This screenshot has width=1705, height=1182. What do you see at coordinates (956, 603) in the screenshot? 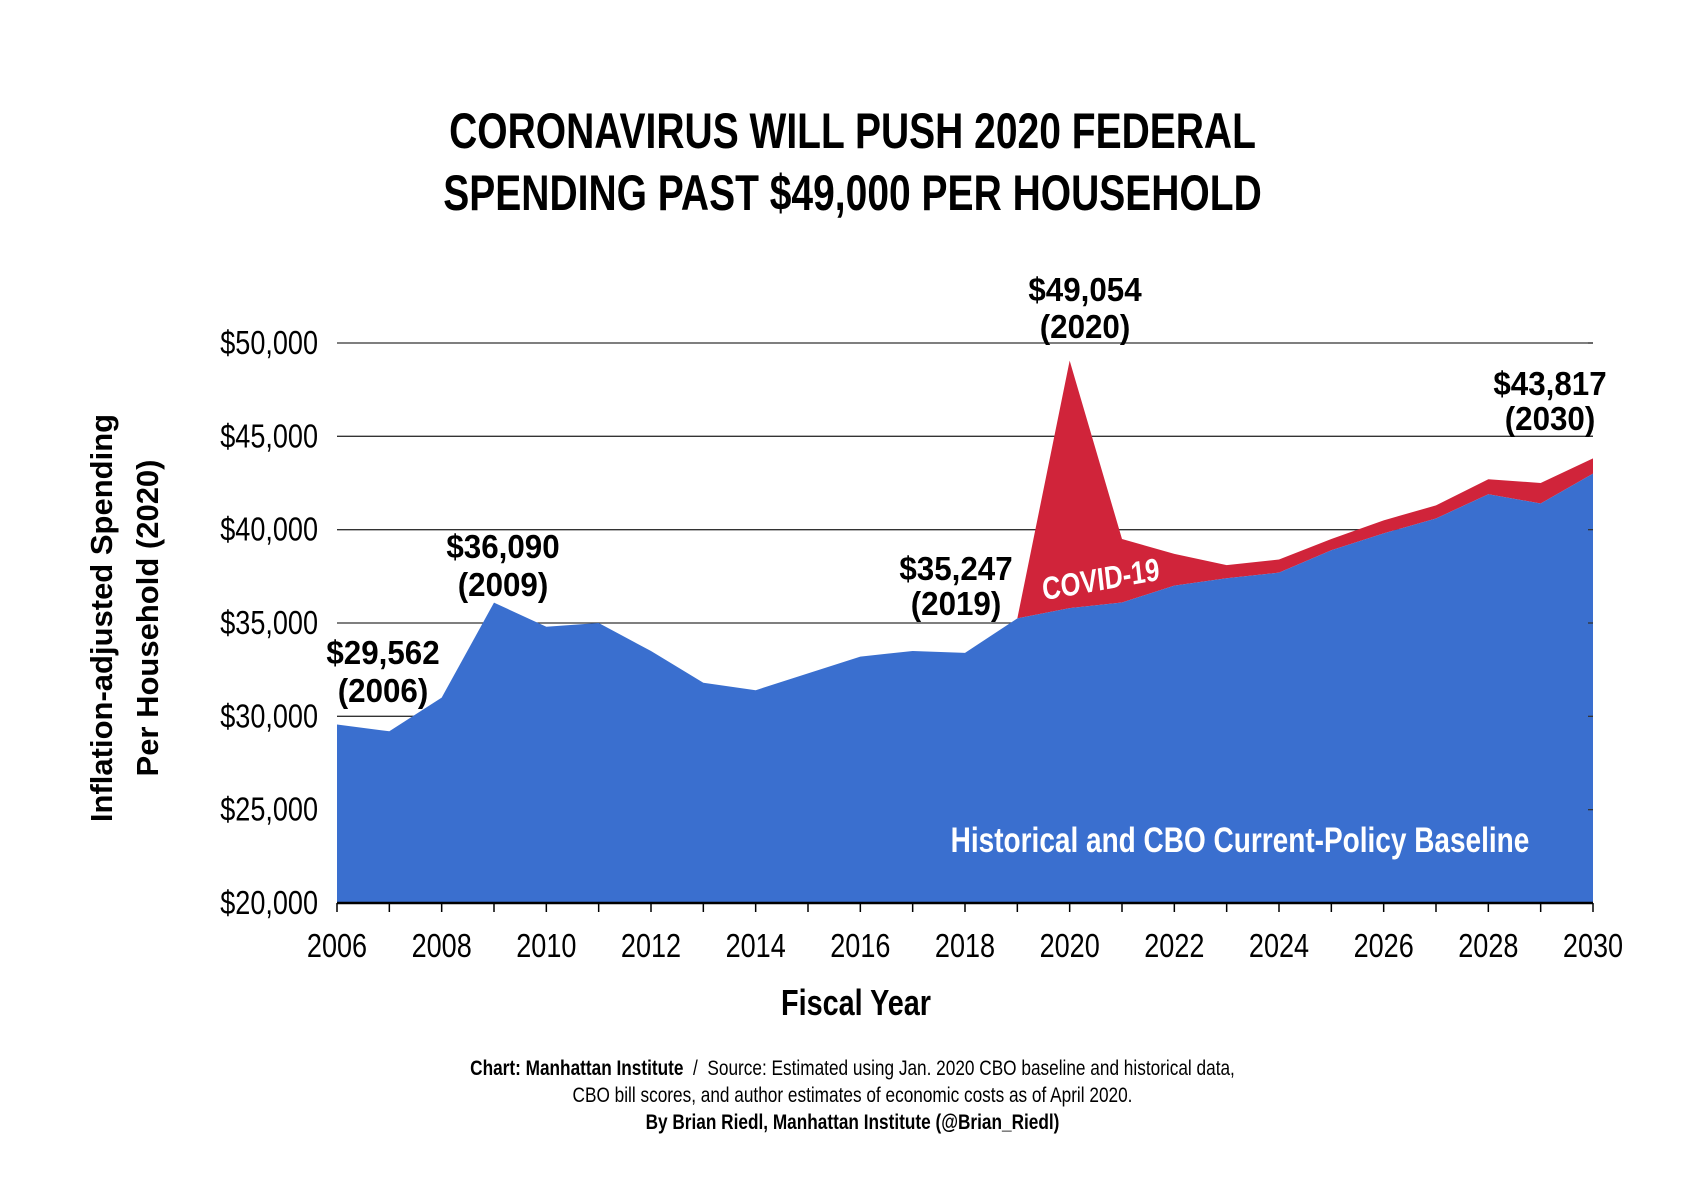
I see `annotation-year: (2019)` at bounding box center [956, 603].